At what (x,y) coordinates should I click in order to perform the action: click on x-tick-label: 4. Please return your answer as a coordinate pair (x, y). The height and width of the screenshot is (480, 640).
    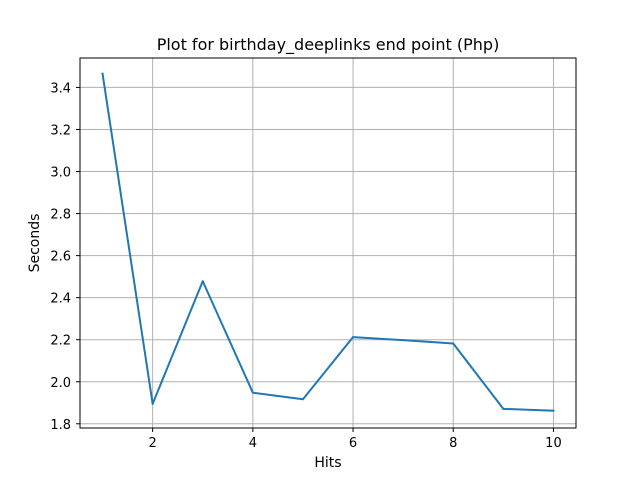
    Looking at the image, I should click on (253, 443).